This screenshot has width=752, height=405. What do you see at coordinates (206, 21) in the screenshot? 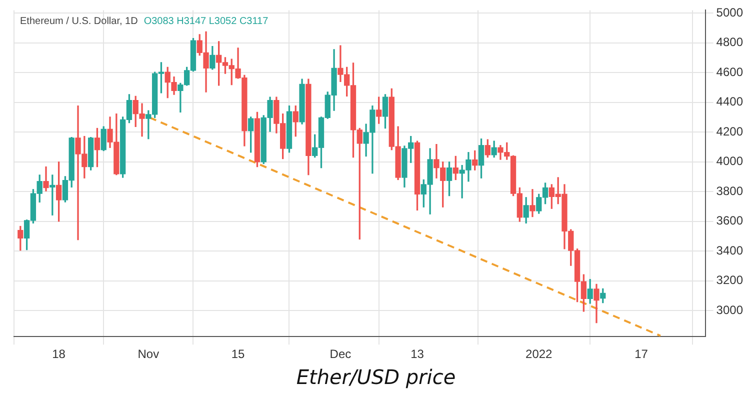
I see `text: O3083 H3147 L3052 C3117` at bounding box center [206, 21].